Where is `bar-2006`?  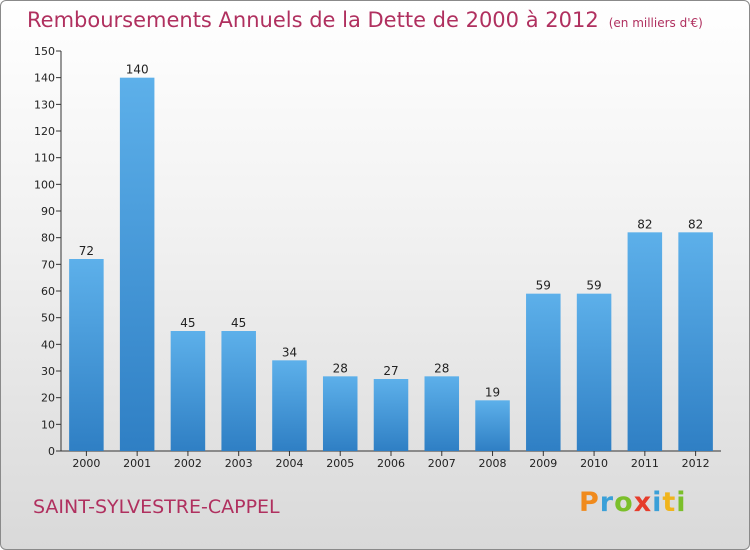
bar-2006 is located at coordinates (391, 415).